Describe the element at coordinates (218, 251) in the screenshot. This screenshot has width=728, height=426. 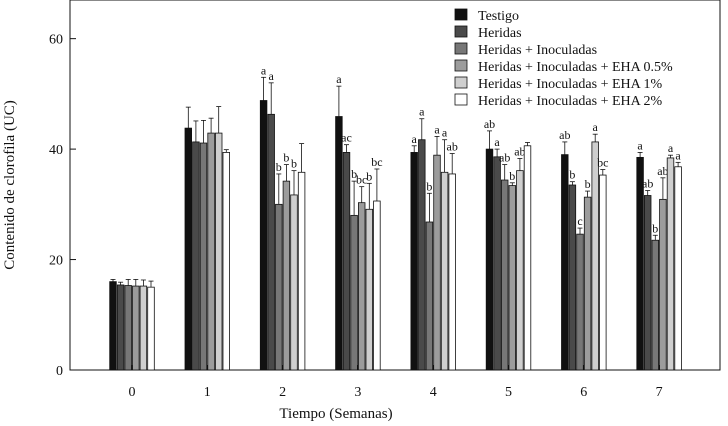
I see `bar-s4-c1` at that location.